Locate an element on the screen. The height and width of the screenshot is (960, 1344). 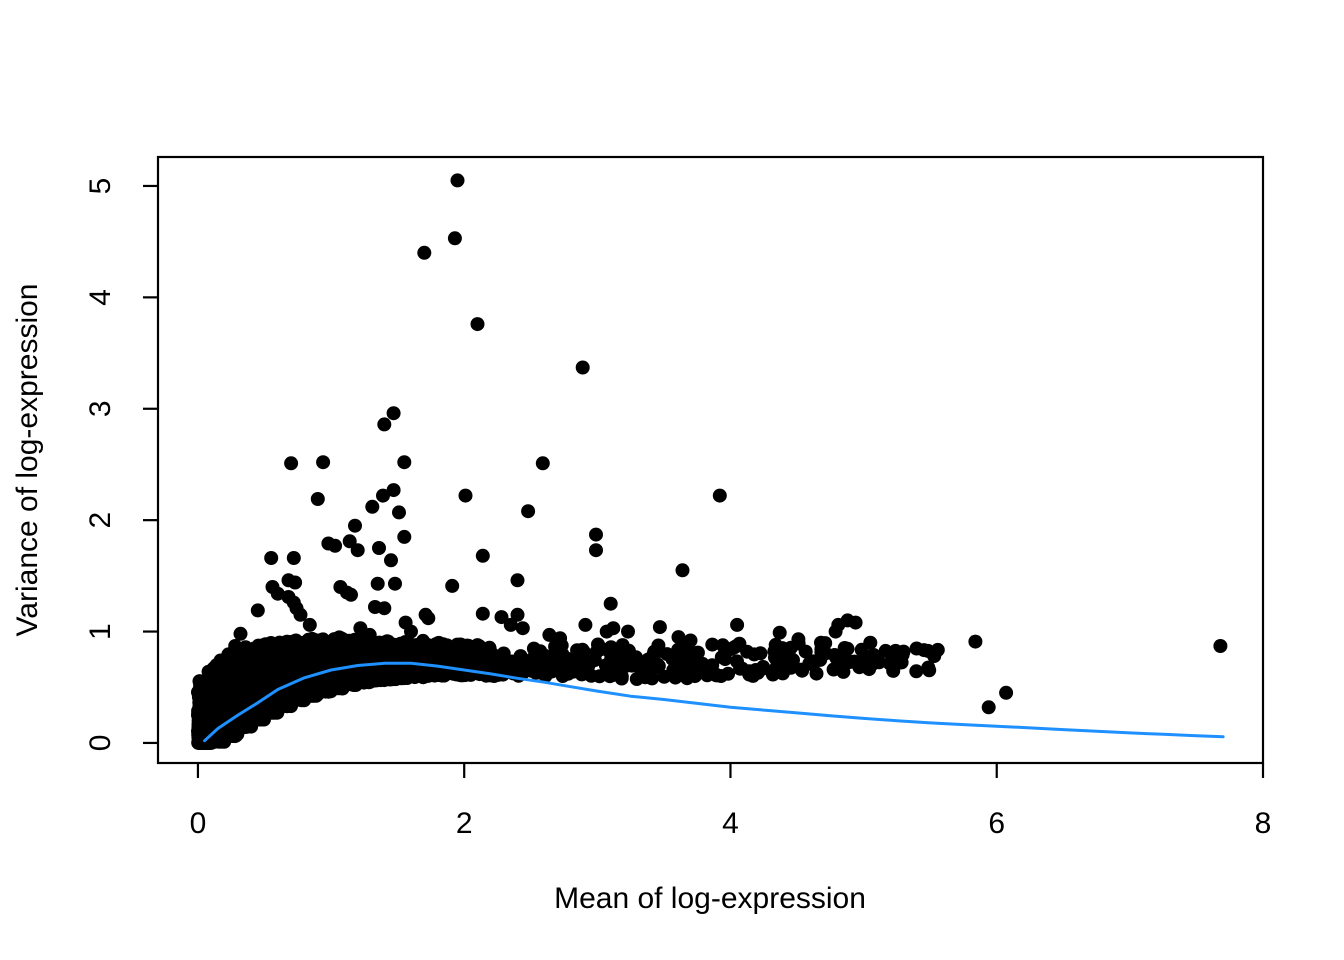
x-axis-tick-label: 4 is located at coordinates (730, 823).